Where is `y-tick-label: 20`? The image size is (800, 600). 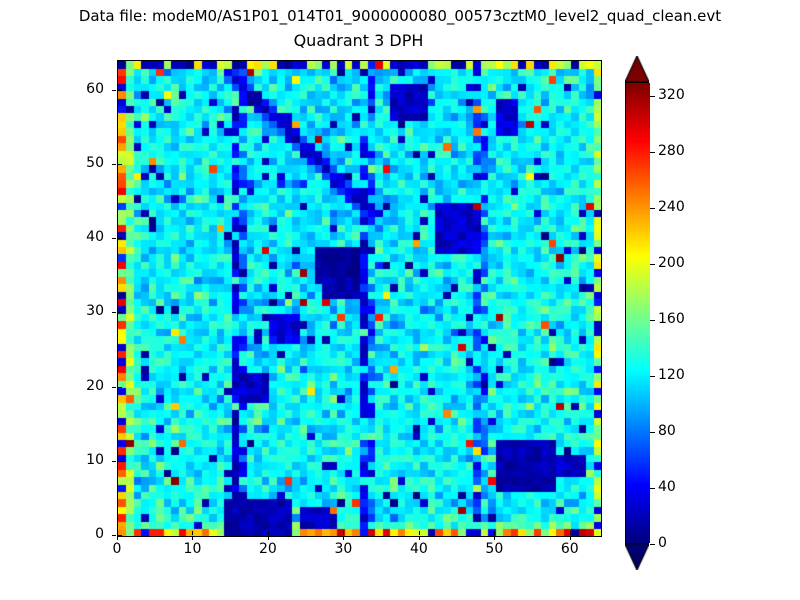
y-tick-label: 20 is located at coordinates (95, 385).